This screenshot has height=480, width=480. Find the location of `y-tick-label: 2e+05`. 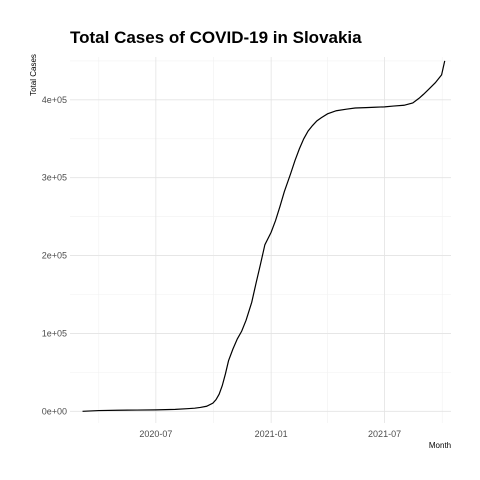

y-tick-label: 2e+05 is located at coordinates (54, 256).